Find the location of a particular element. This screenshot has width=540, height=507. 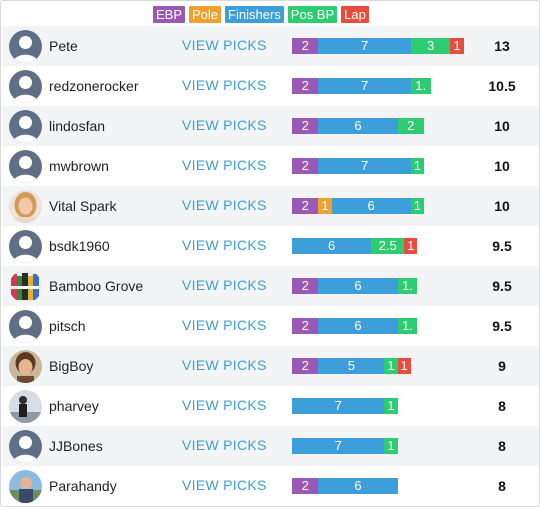

leaderboard-row: bsdk1960 VIEW PICKS 6 2.5 1 9.5 is located at coordinates (270, 246).